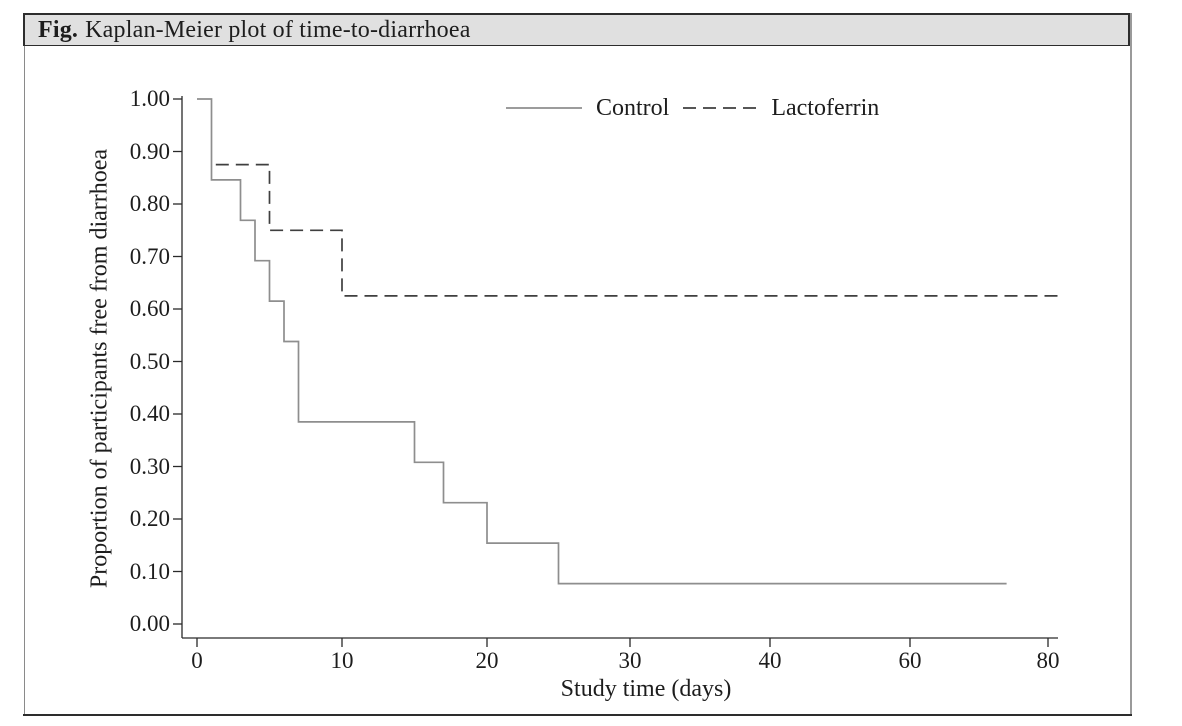  Describe the element at coordinates (149, 203) in the screenshot. I see `y-tick-label: 0.80` at that location.